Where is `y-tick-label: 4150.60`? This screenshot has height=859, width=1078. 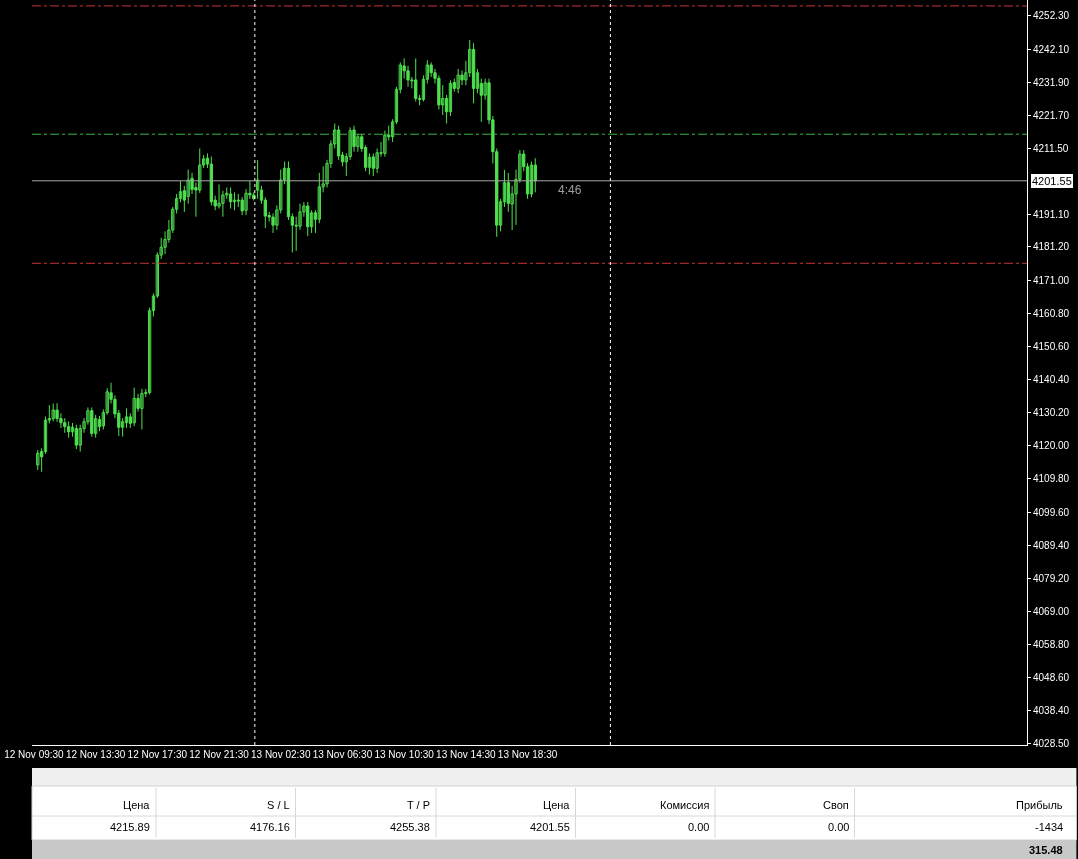 y-tick-label: 4150.60 is located at coordinates (1051, 346).